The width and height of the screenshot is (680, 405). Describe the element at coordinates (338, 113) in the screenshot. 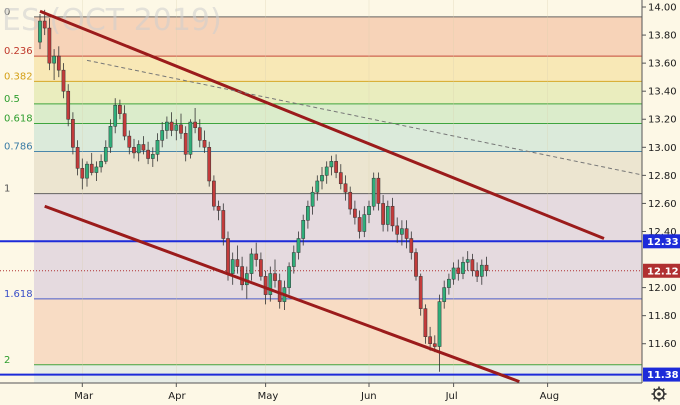

I see `fib-band-0.5` at that location.